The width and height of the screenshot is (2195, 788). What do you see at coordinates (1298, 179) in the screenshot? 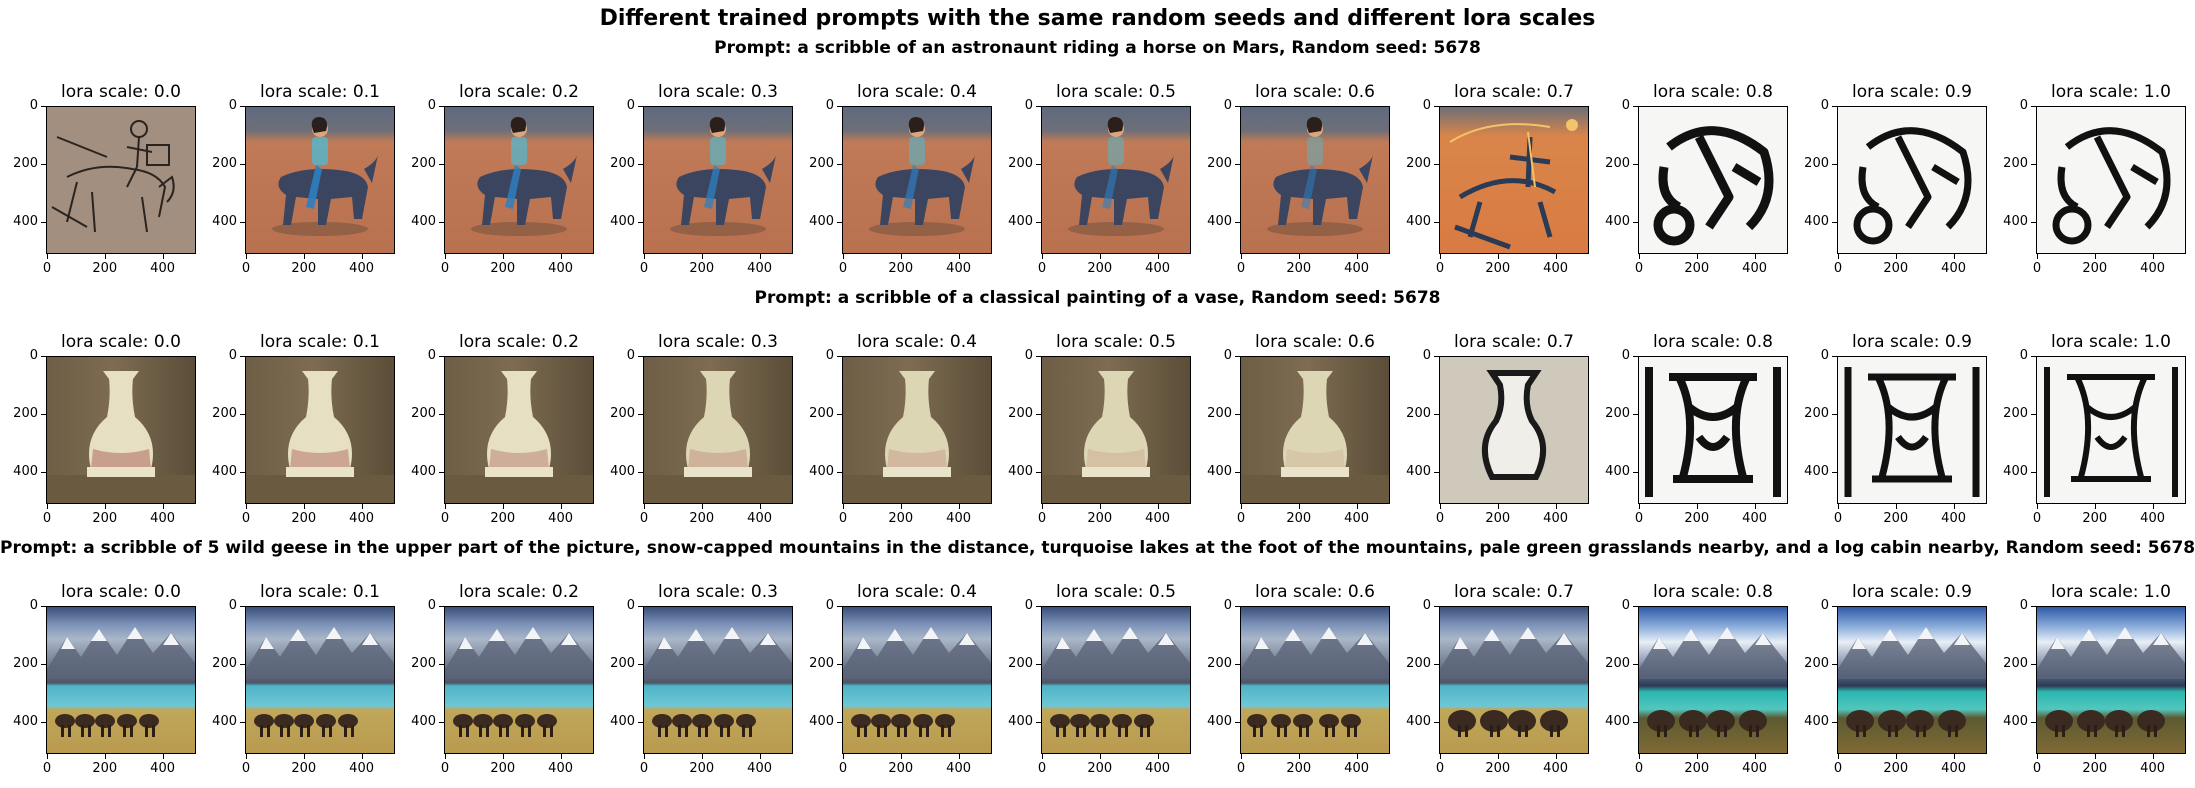
I see `panel-mars-6: lora scale: 0.6 0 200 400 0 200 400` at bounding box center [1298, 179].